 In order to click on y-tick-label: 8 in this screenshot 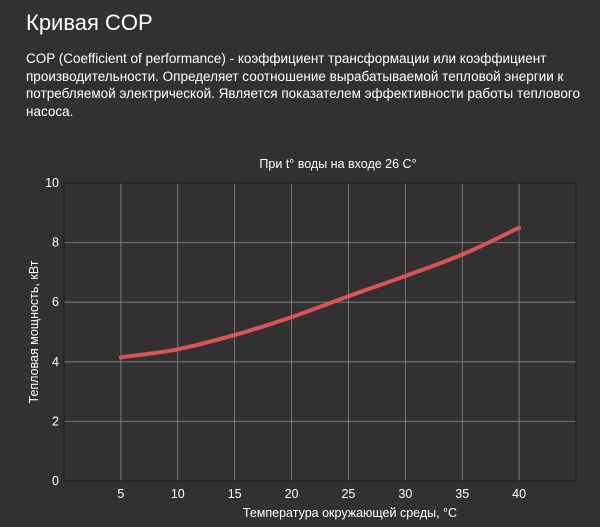, I will do `click(55, 243)`.